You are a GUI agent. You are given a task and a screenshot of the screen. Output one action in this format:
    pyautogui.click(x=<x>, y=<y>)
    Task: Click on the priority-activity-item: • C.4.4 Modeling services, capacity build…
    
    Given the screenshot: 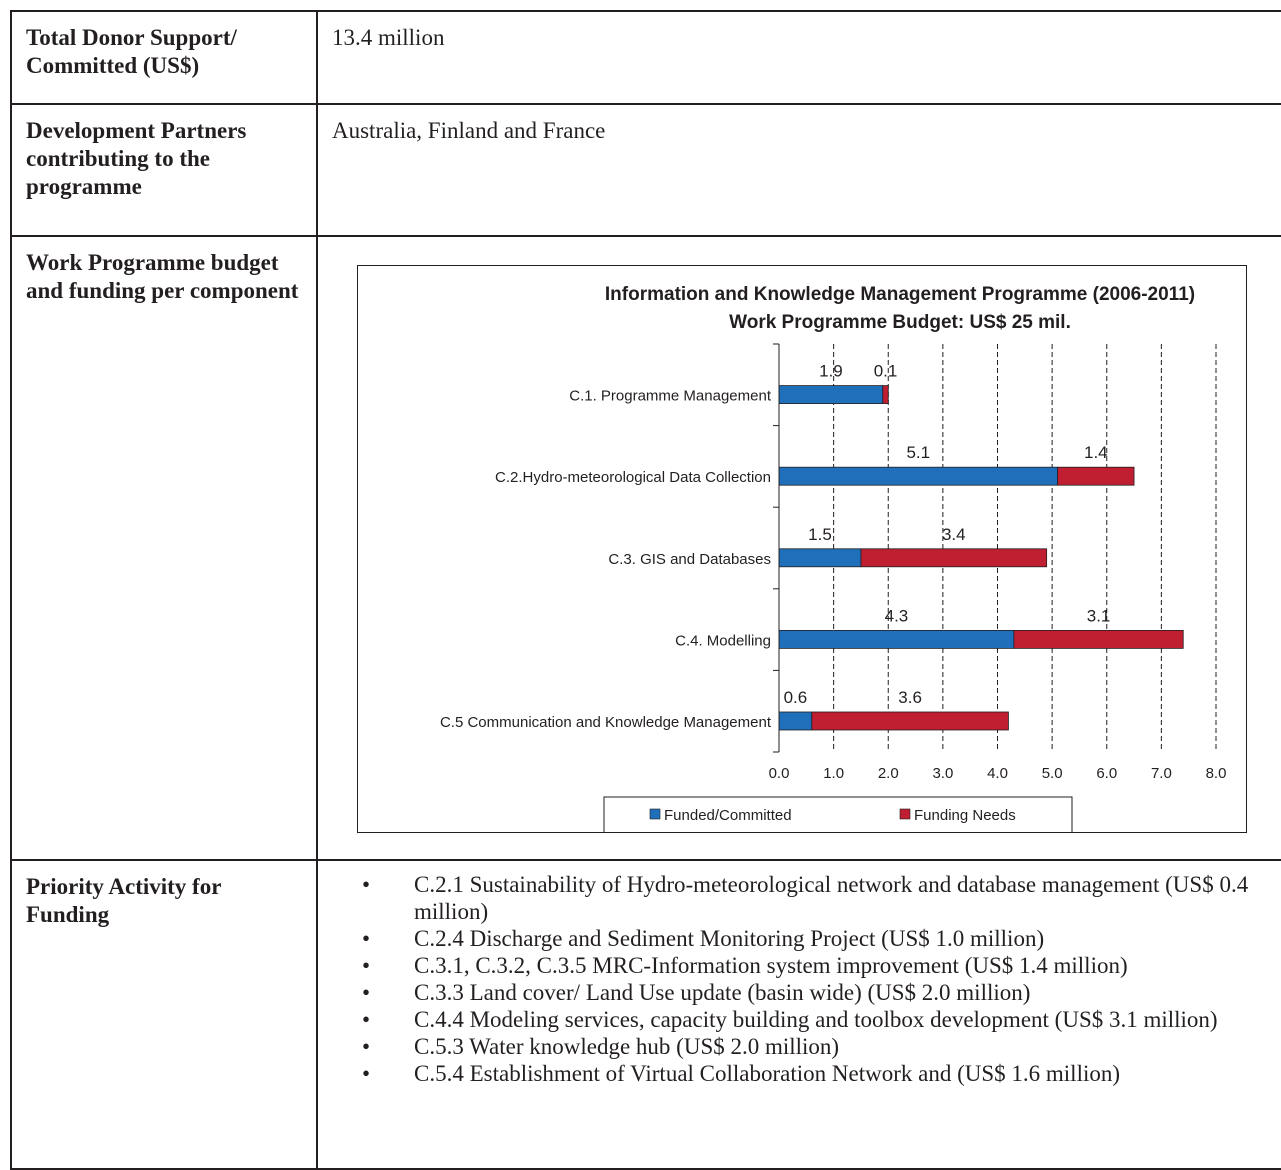 What is the action you would take?
    pyautogui.click(x=799, y=1019)
    